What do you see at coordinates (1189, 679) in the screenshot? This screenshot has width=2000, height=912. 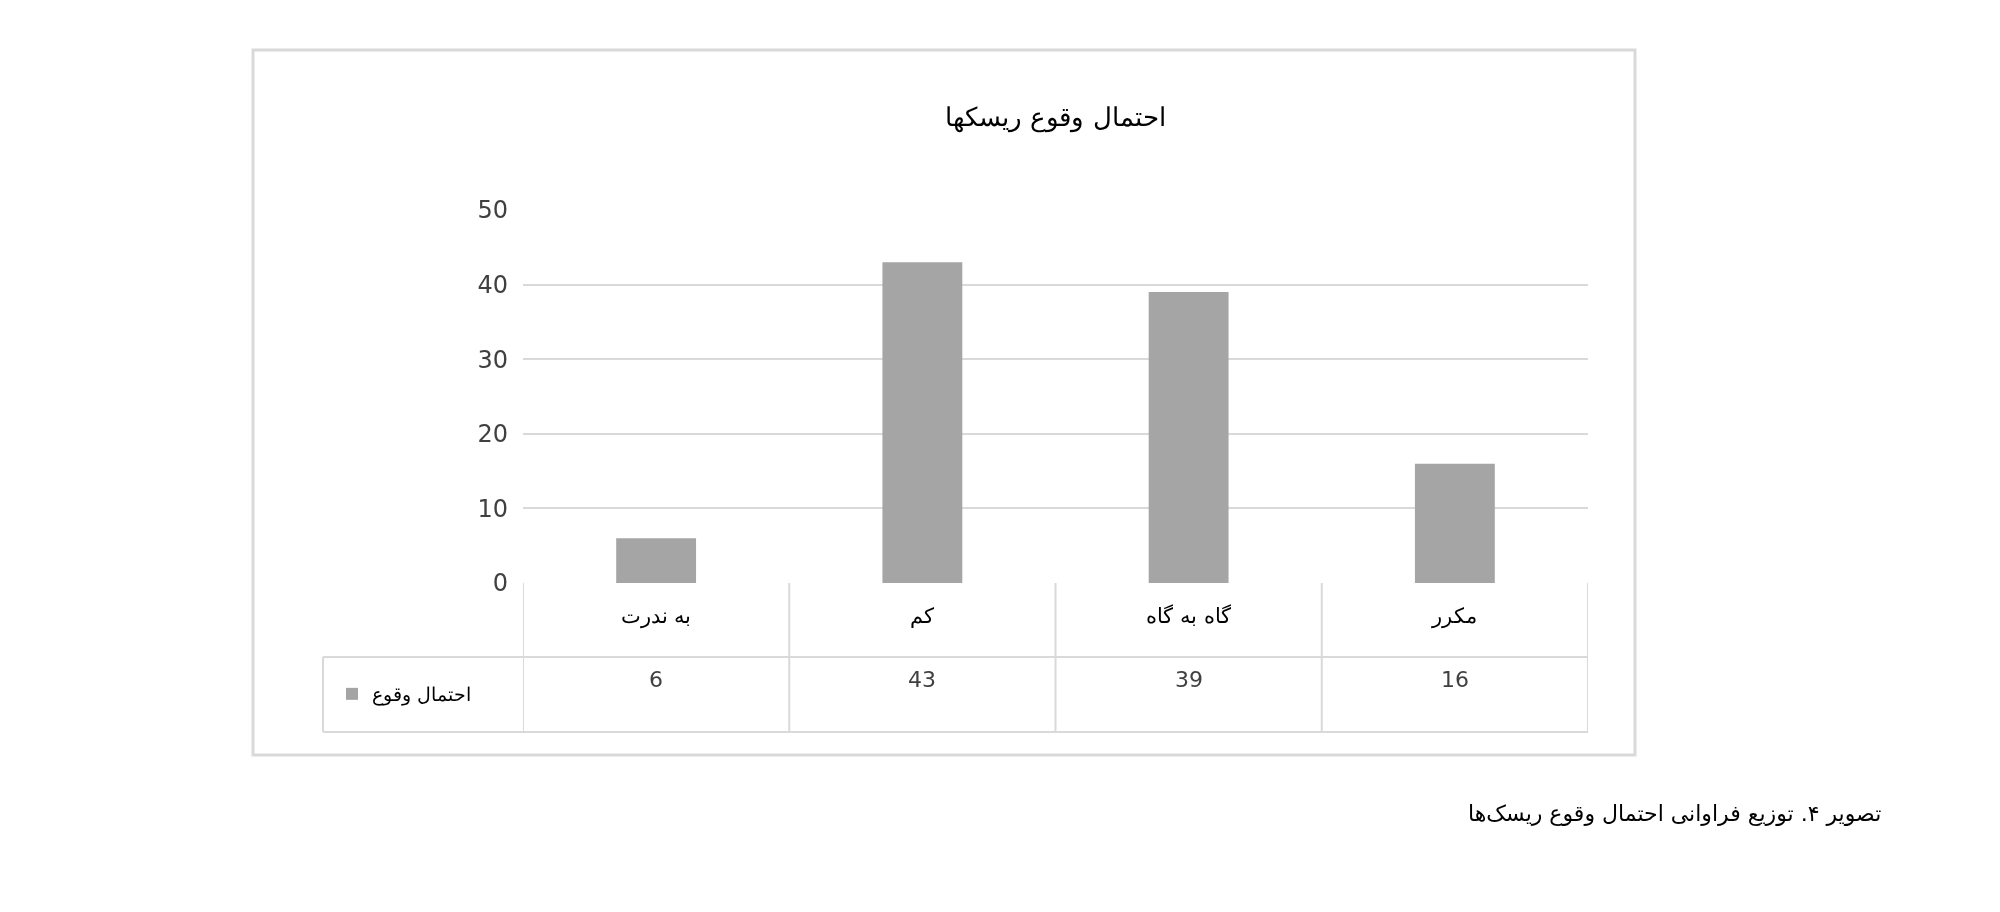 I see `data-label: 39` at bounding box center [1189, 679].